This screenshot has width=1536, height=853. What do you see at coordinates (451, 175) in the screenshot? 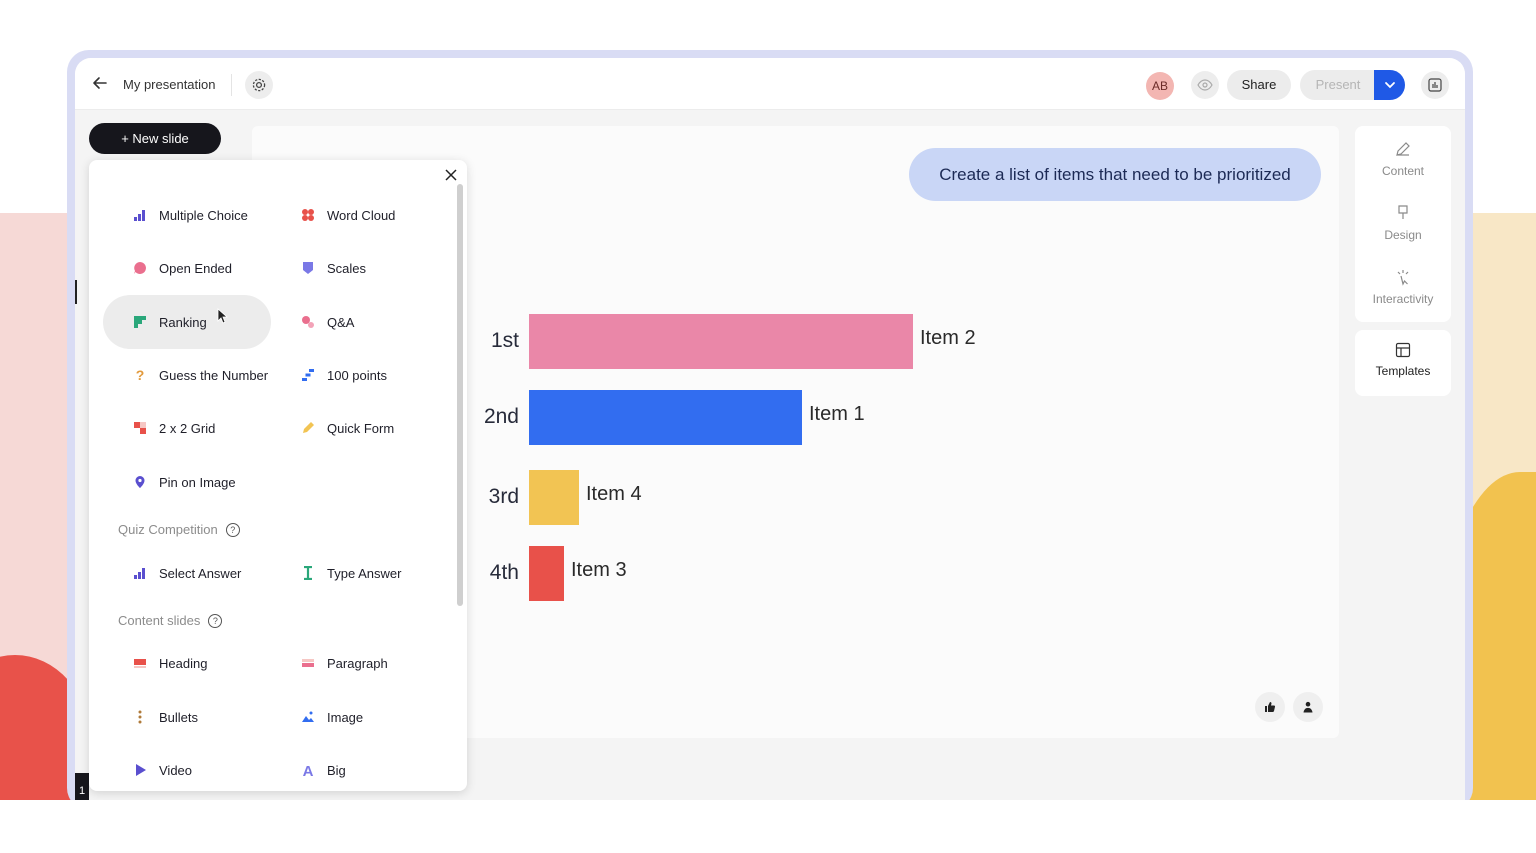
I see `close-menu-button` at bounding box center [451, 175].